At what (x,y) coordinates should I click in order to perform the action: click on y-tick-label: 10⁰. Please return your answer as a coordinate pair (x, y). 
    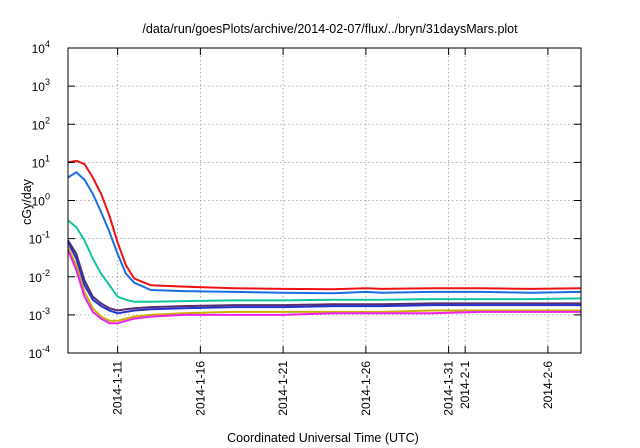
    Looking at the image, I should click on (41, 200).